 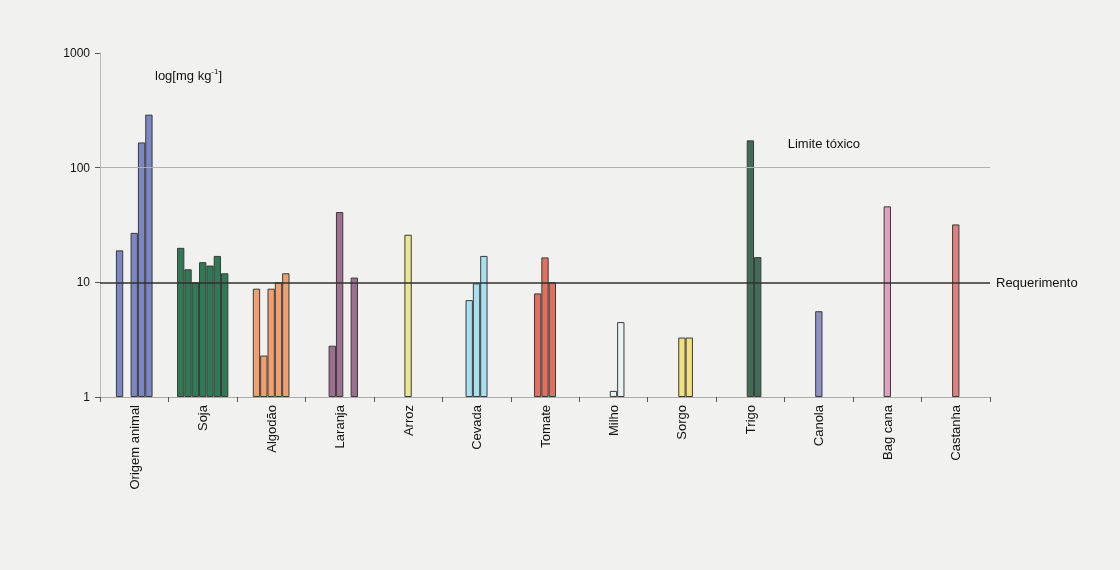 I want to click on x-tick-label: Trigo, so click(x=750, y=420).